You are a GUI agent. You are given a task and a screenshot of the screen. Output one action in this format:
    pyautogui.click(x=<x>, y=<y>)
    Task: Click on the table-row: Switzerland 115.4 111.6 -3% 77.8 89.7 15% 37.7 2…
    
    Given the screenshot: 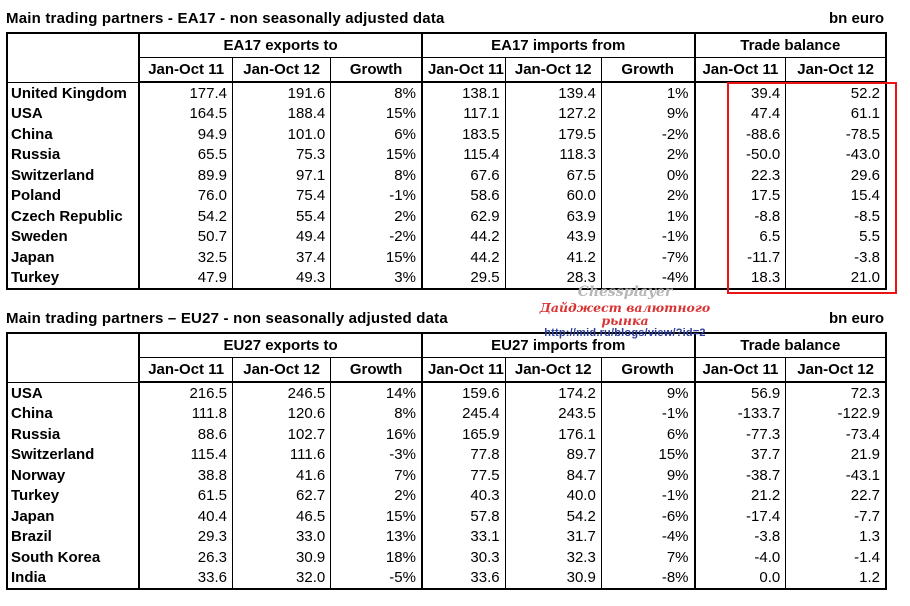 What is the action you would take?
    pyautogui.click(x=446, y=454)
    